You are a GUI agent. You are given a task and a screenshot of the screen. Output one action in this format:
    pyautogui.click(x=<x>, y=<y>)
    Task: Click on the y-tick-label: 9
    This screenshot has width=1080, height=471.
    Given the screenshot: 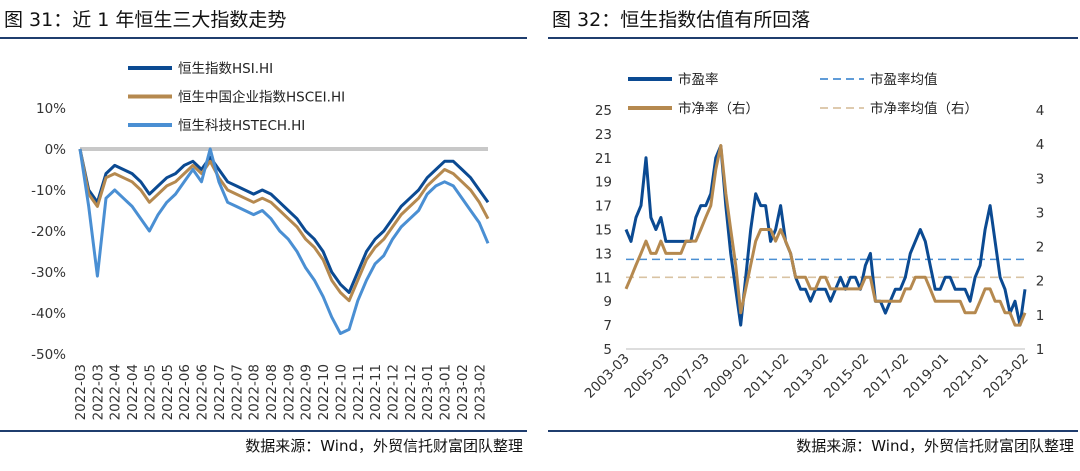 What is the action you would take?
    pyautogui.click(x=607, y=302)
    